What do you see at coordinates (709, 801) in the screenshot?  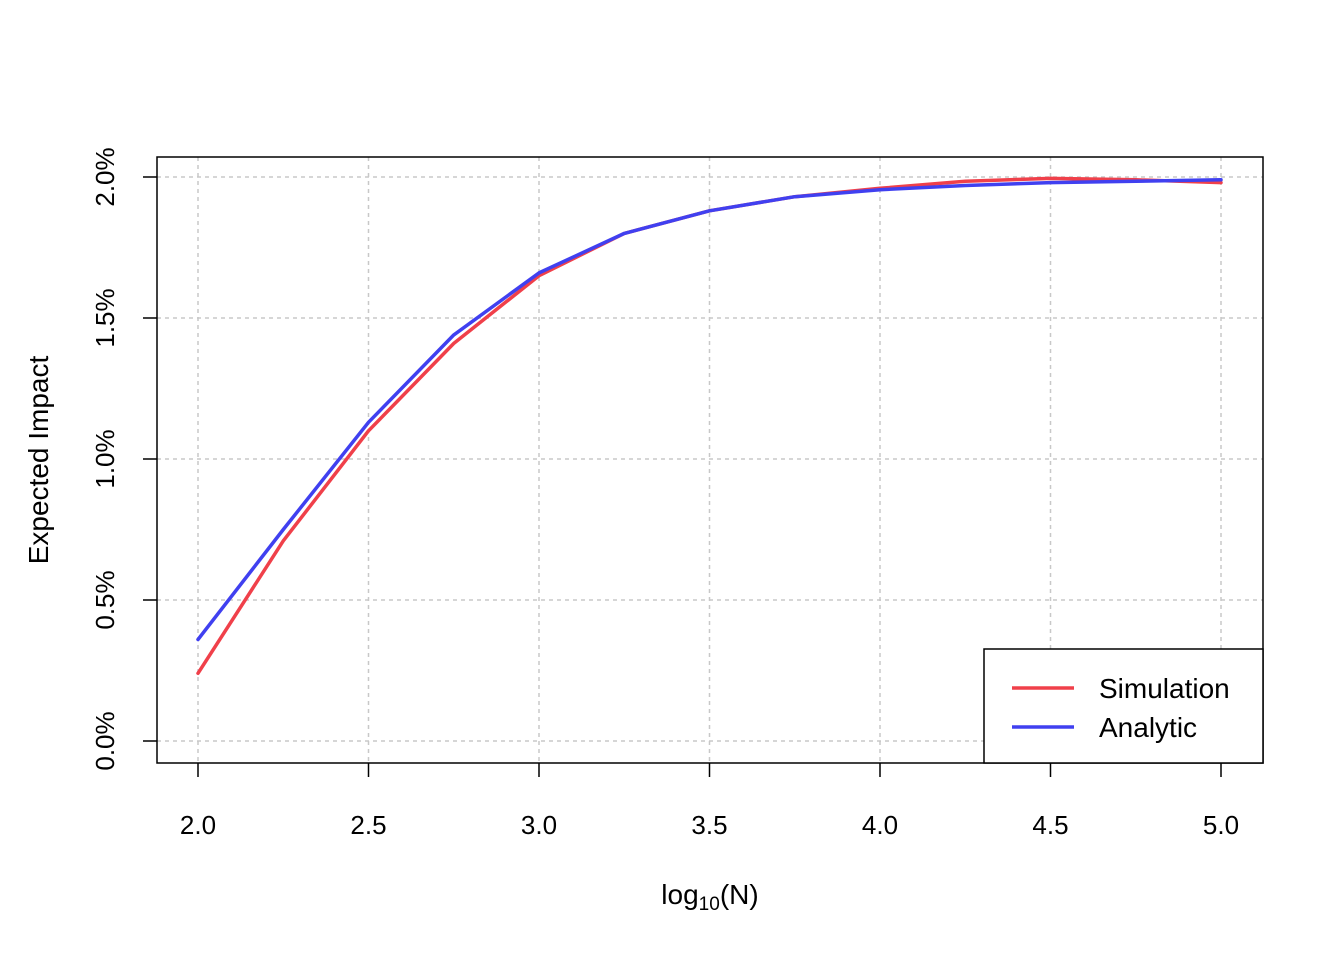 I see `x-axis: 2.0 2.5 3.0 3.5 4.0 4.5 5.0` at bounding box center [709, 801].